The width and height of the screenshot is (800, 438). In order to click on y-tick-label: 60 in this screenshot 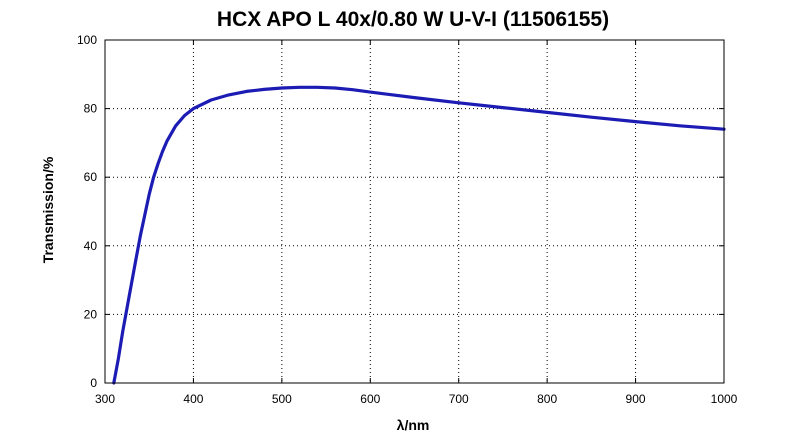, I will do `click(91, 177)`.